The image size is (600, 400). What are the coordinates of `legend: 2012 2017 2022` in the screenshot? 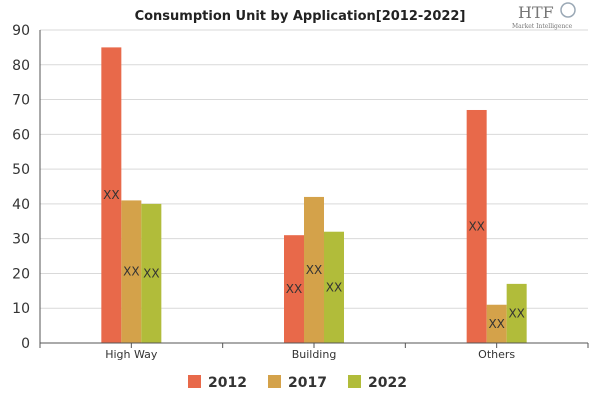 It's located at (297, 383).